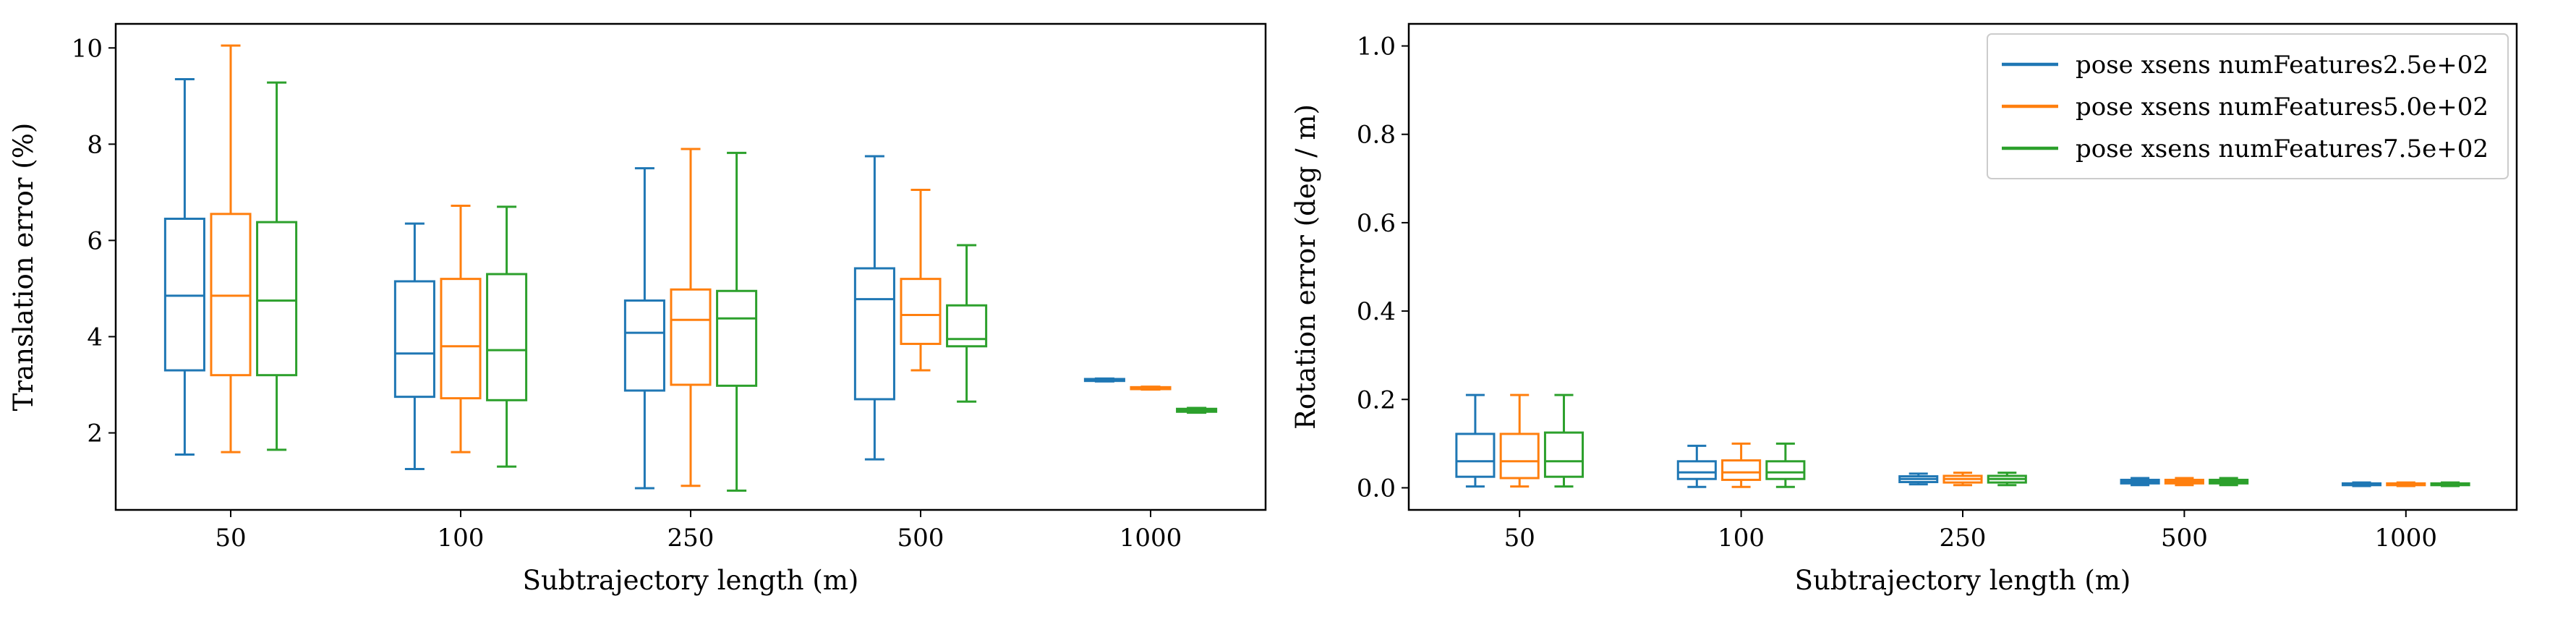 Image resolution: width=2576 pixels, height=622 pixels. I want to click on legend-label: pose xsens numFeatures2.5e+02, so click(2282, 65).